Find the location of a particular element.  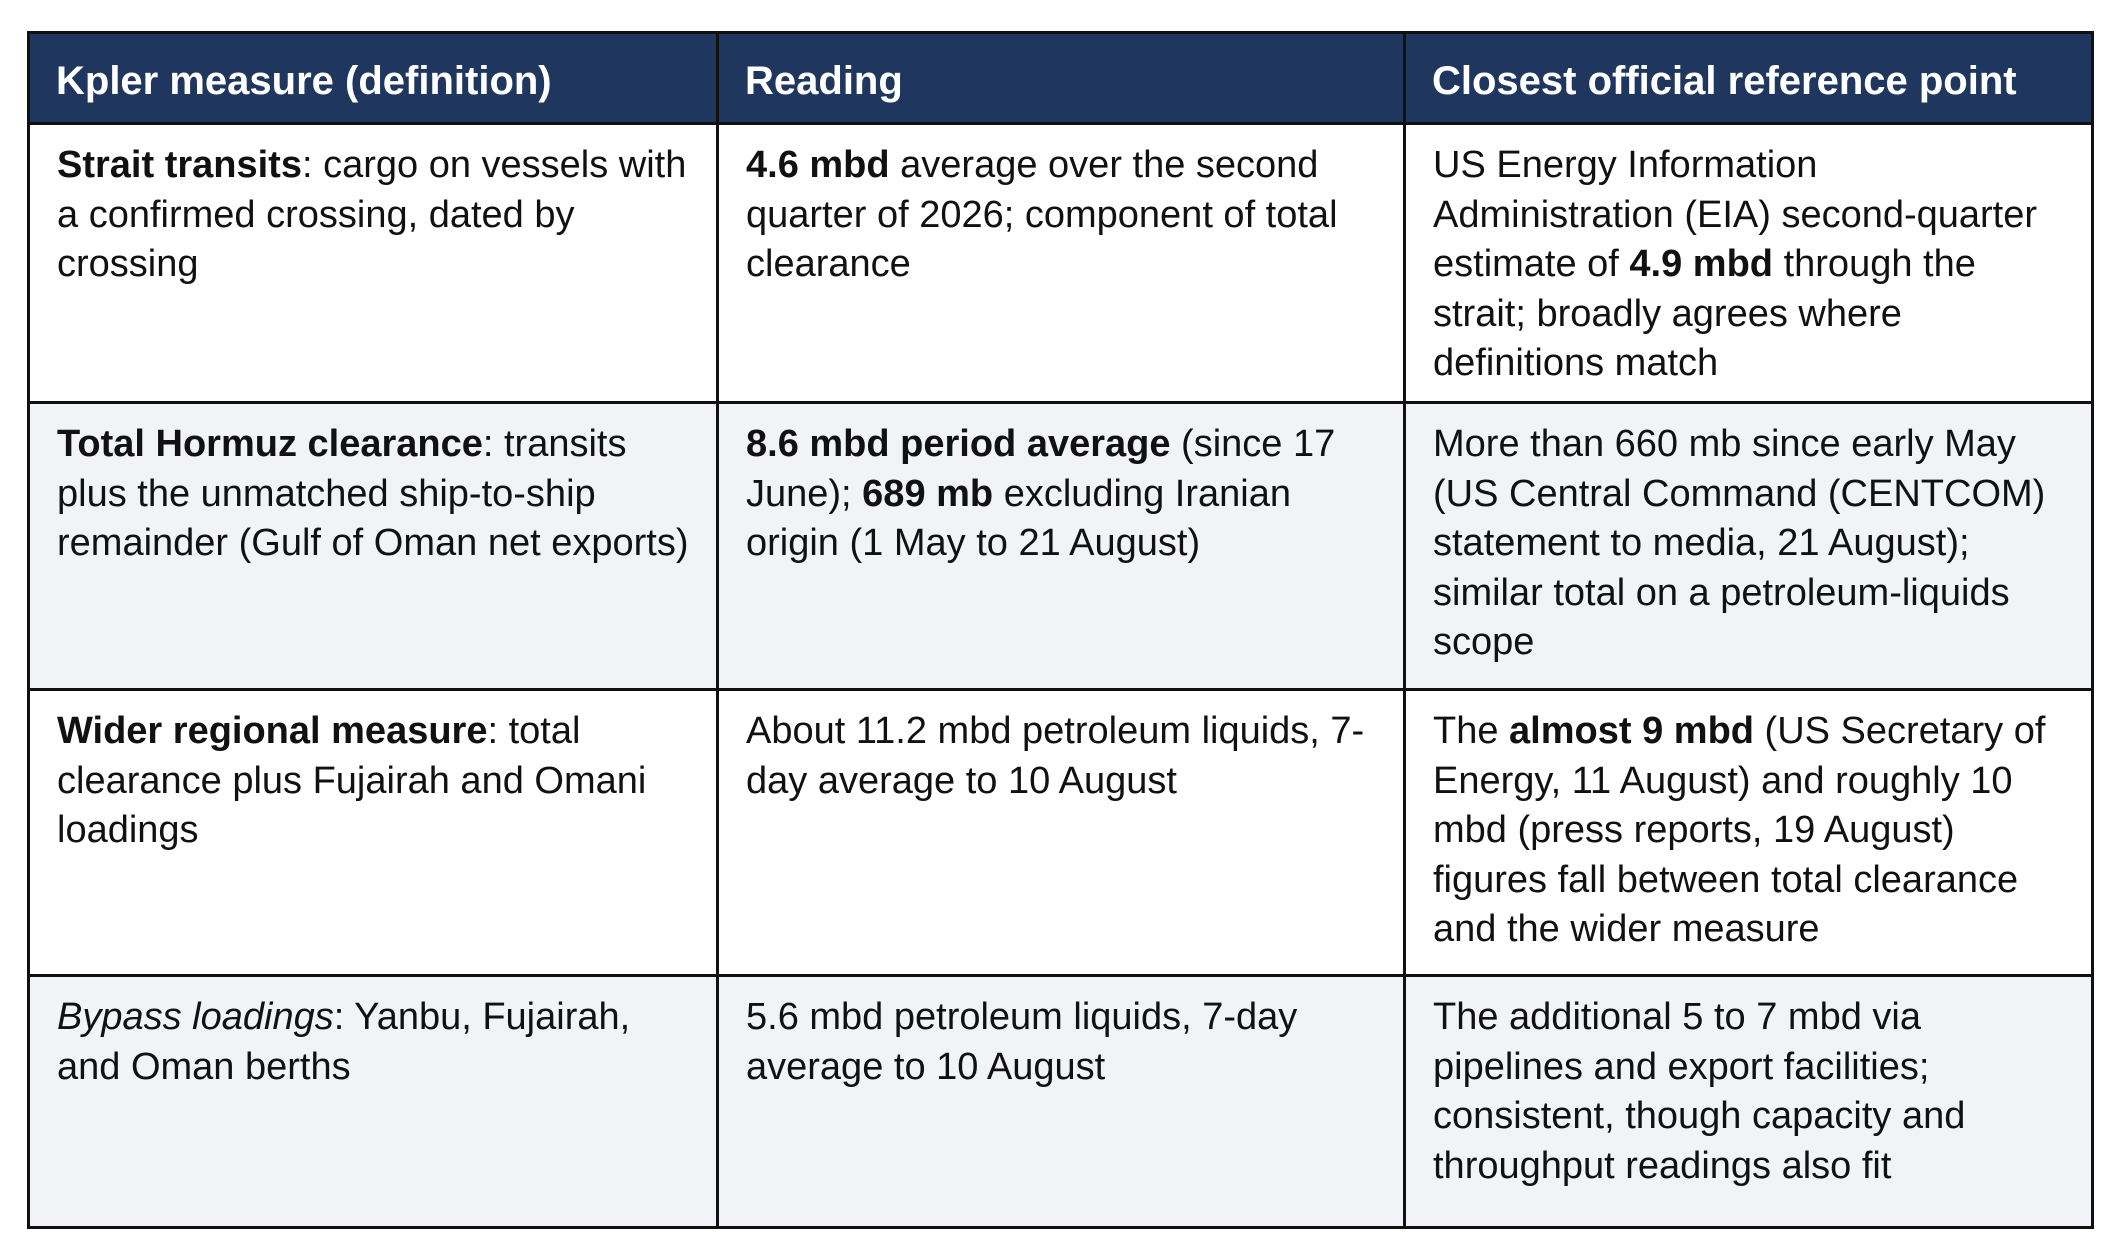

measure-term: Bypass loadings is located at coordinates (195, 1017).